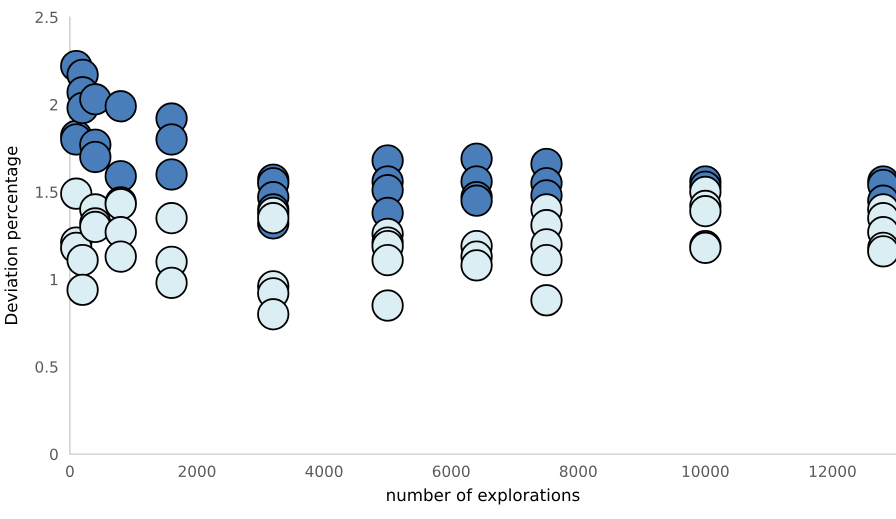  I want to click on x-tick-label: 4000, so click(323, 472).